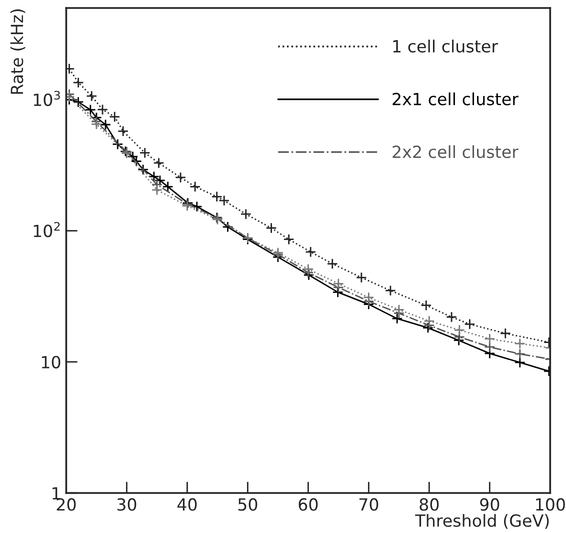  I want to click on text: 2x1 cell cluster, so click(455, 99).